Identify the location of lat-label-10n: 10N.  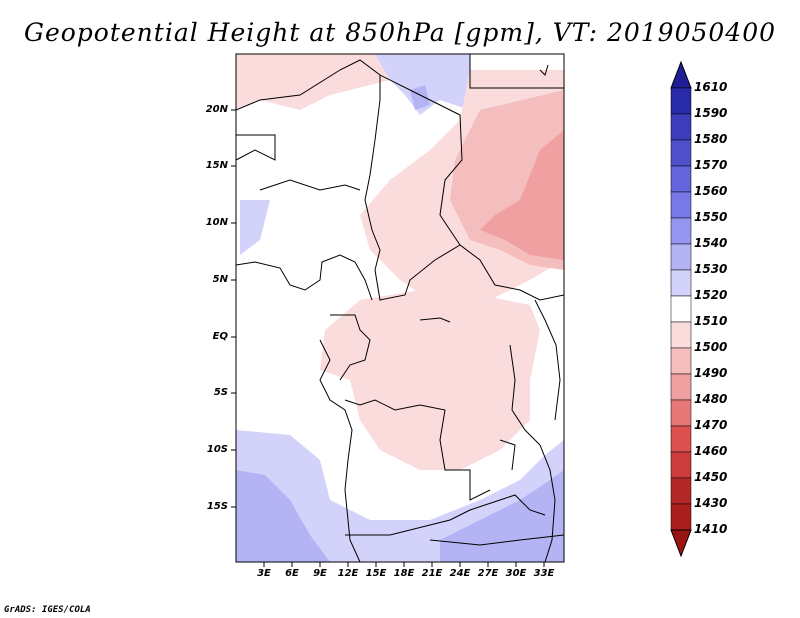
(216, 222).